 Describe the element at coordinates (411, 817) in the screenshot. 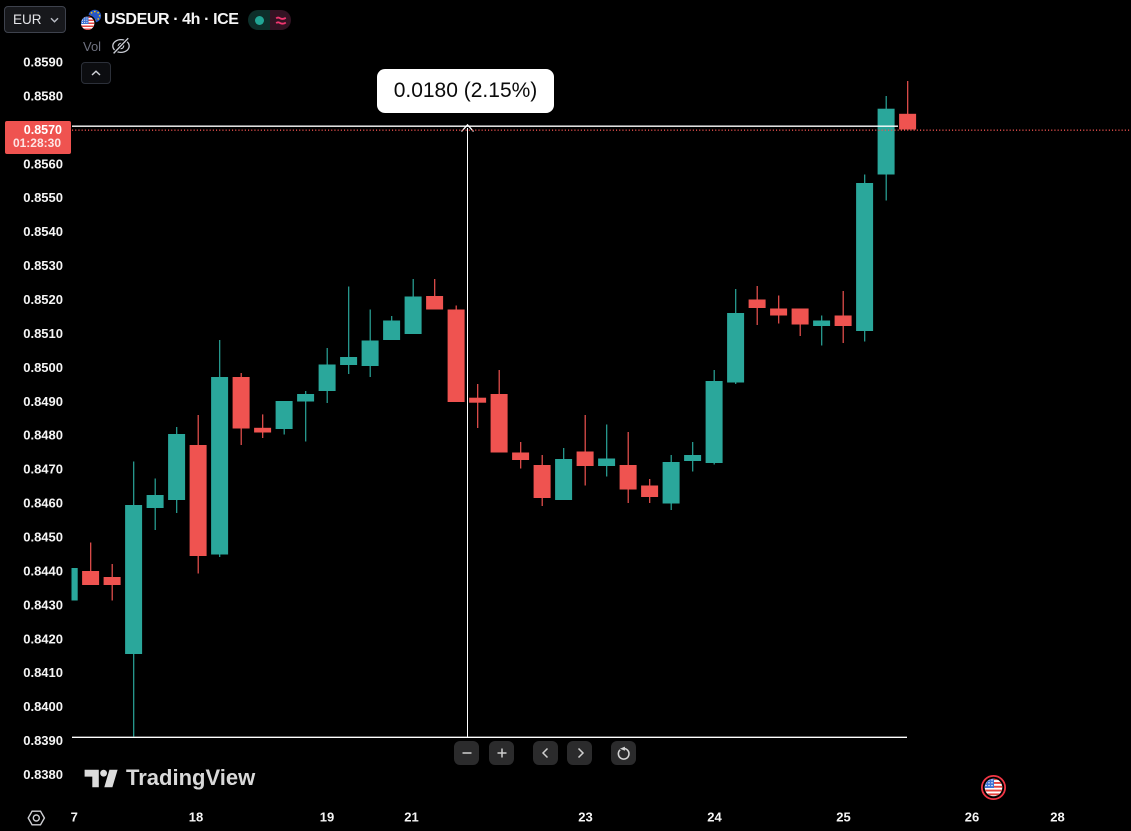

I see `svg-text: 21` at that location.